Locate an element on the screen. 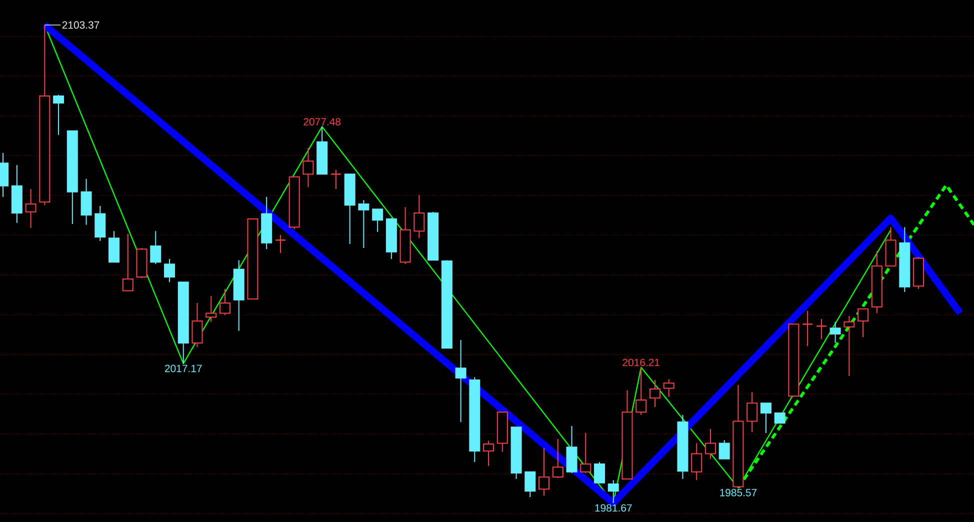 The image size is (974, 522). annotation: 2103.37 is located at coordinates (81, 25).